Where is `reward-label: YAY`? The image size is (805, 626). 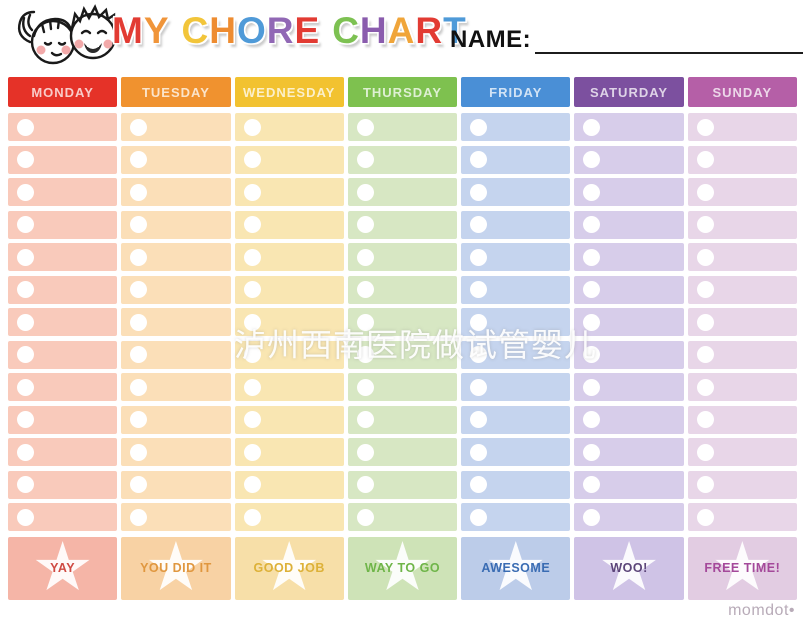
reward-label: YAY is located at coordinates (63, 568).